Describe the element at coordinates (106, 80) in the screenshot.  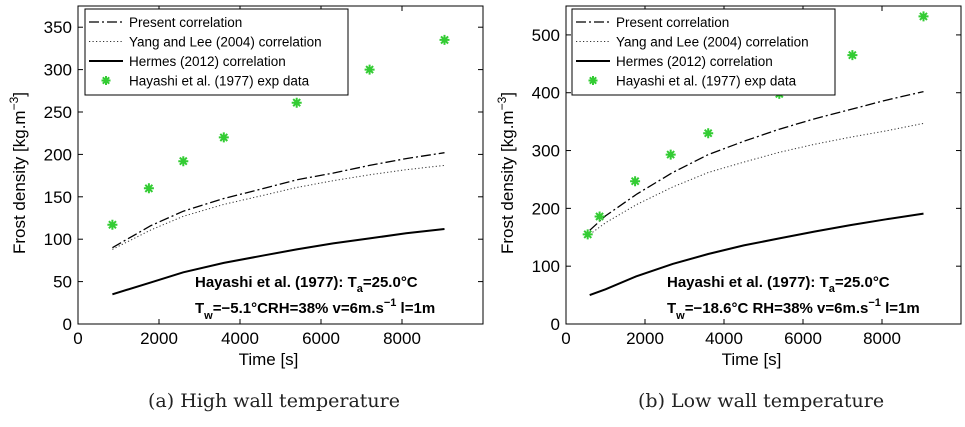
I see `chart-a-legend-marker` at that location.